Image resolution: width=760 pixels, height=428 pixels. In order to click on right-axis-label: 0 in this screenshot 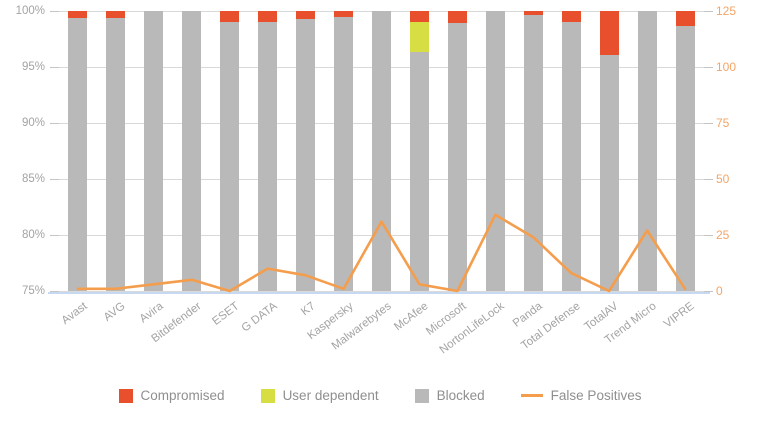, I will do `click(719, 291)`.